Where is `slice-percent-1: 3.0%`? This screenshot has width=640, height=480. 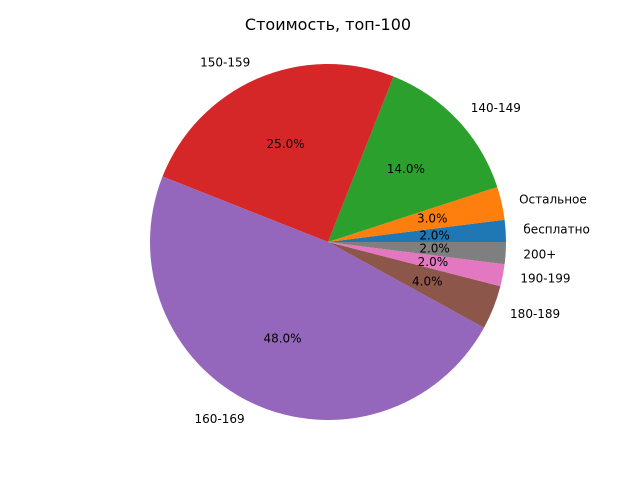
slice-percent-1: 3.0% is located at coordinates (432, 219).